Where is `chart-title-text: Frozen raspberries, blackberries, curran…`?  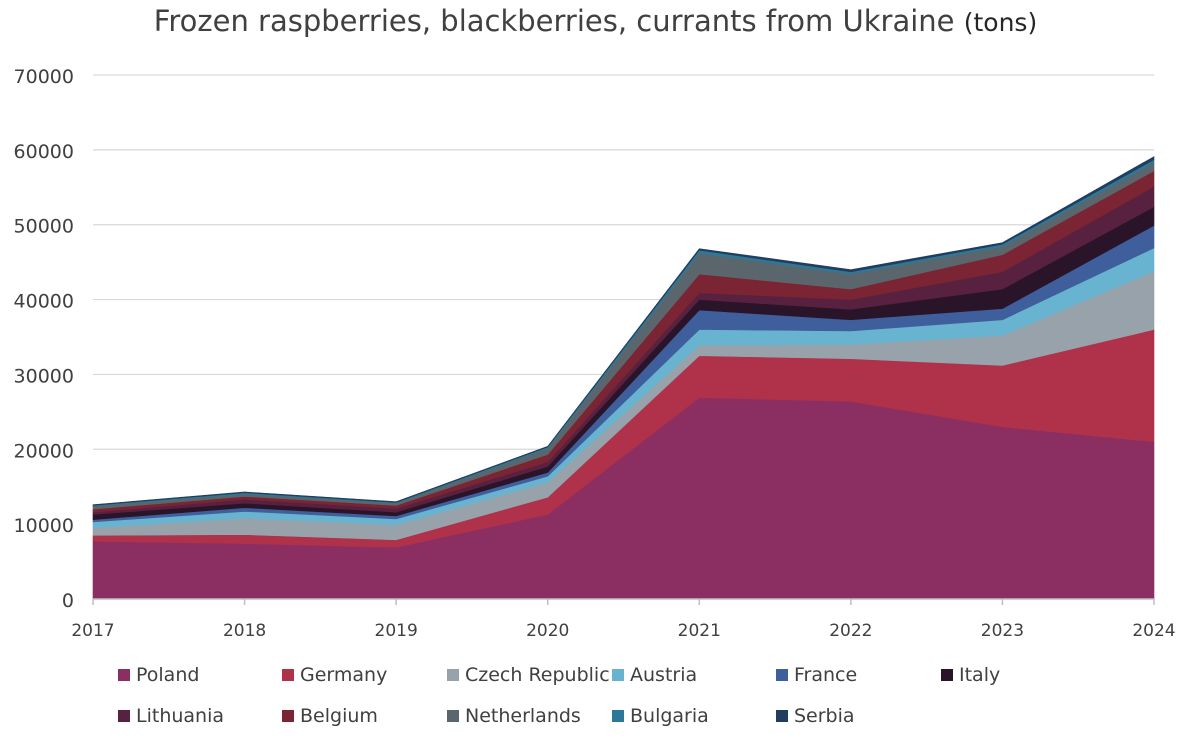 chart-title-text: Frozen raspberries, blackberries, curran… is located at coordinates (554, 21).